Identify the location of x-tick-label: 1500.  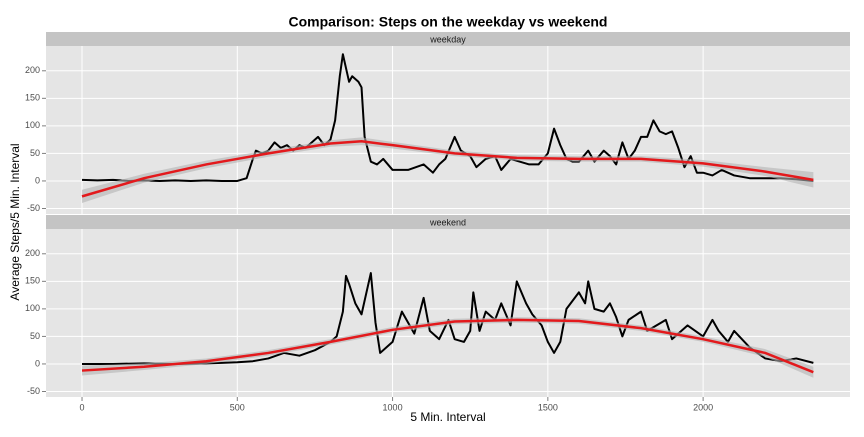
(548, 407).